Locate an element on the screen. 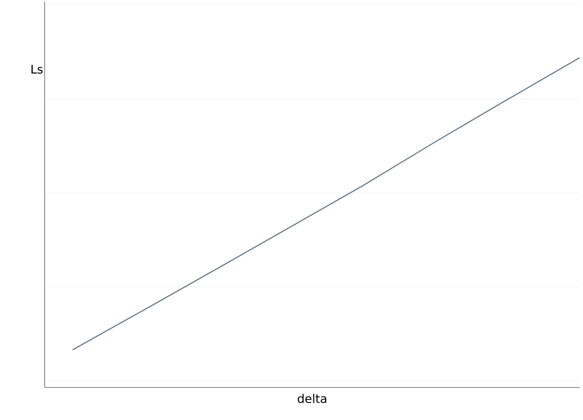  x-axis-title: delta is located at coordinates (312, 398).